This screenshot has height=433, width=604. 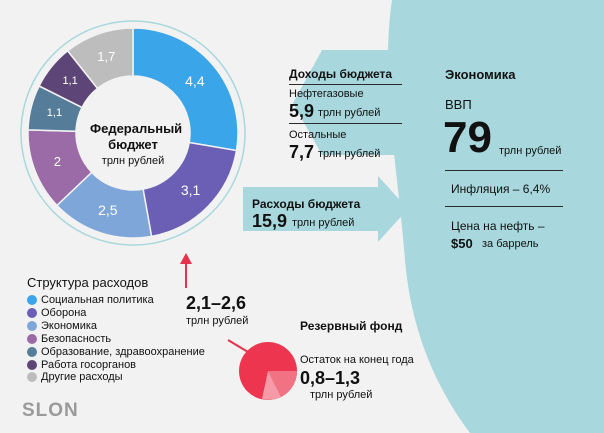 I want to click on budget-title-line2: бюджет, so click(x=133, y=144).